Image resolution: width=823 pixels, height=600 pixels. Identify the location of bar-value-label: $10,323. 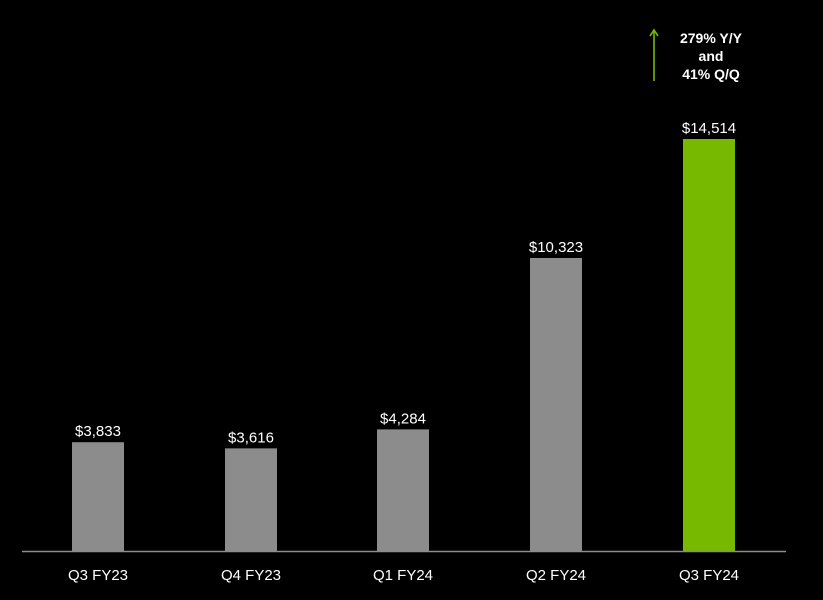
(556, 247).